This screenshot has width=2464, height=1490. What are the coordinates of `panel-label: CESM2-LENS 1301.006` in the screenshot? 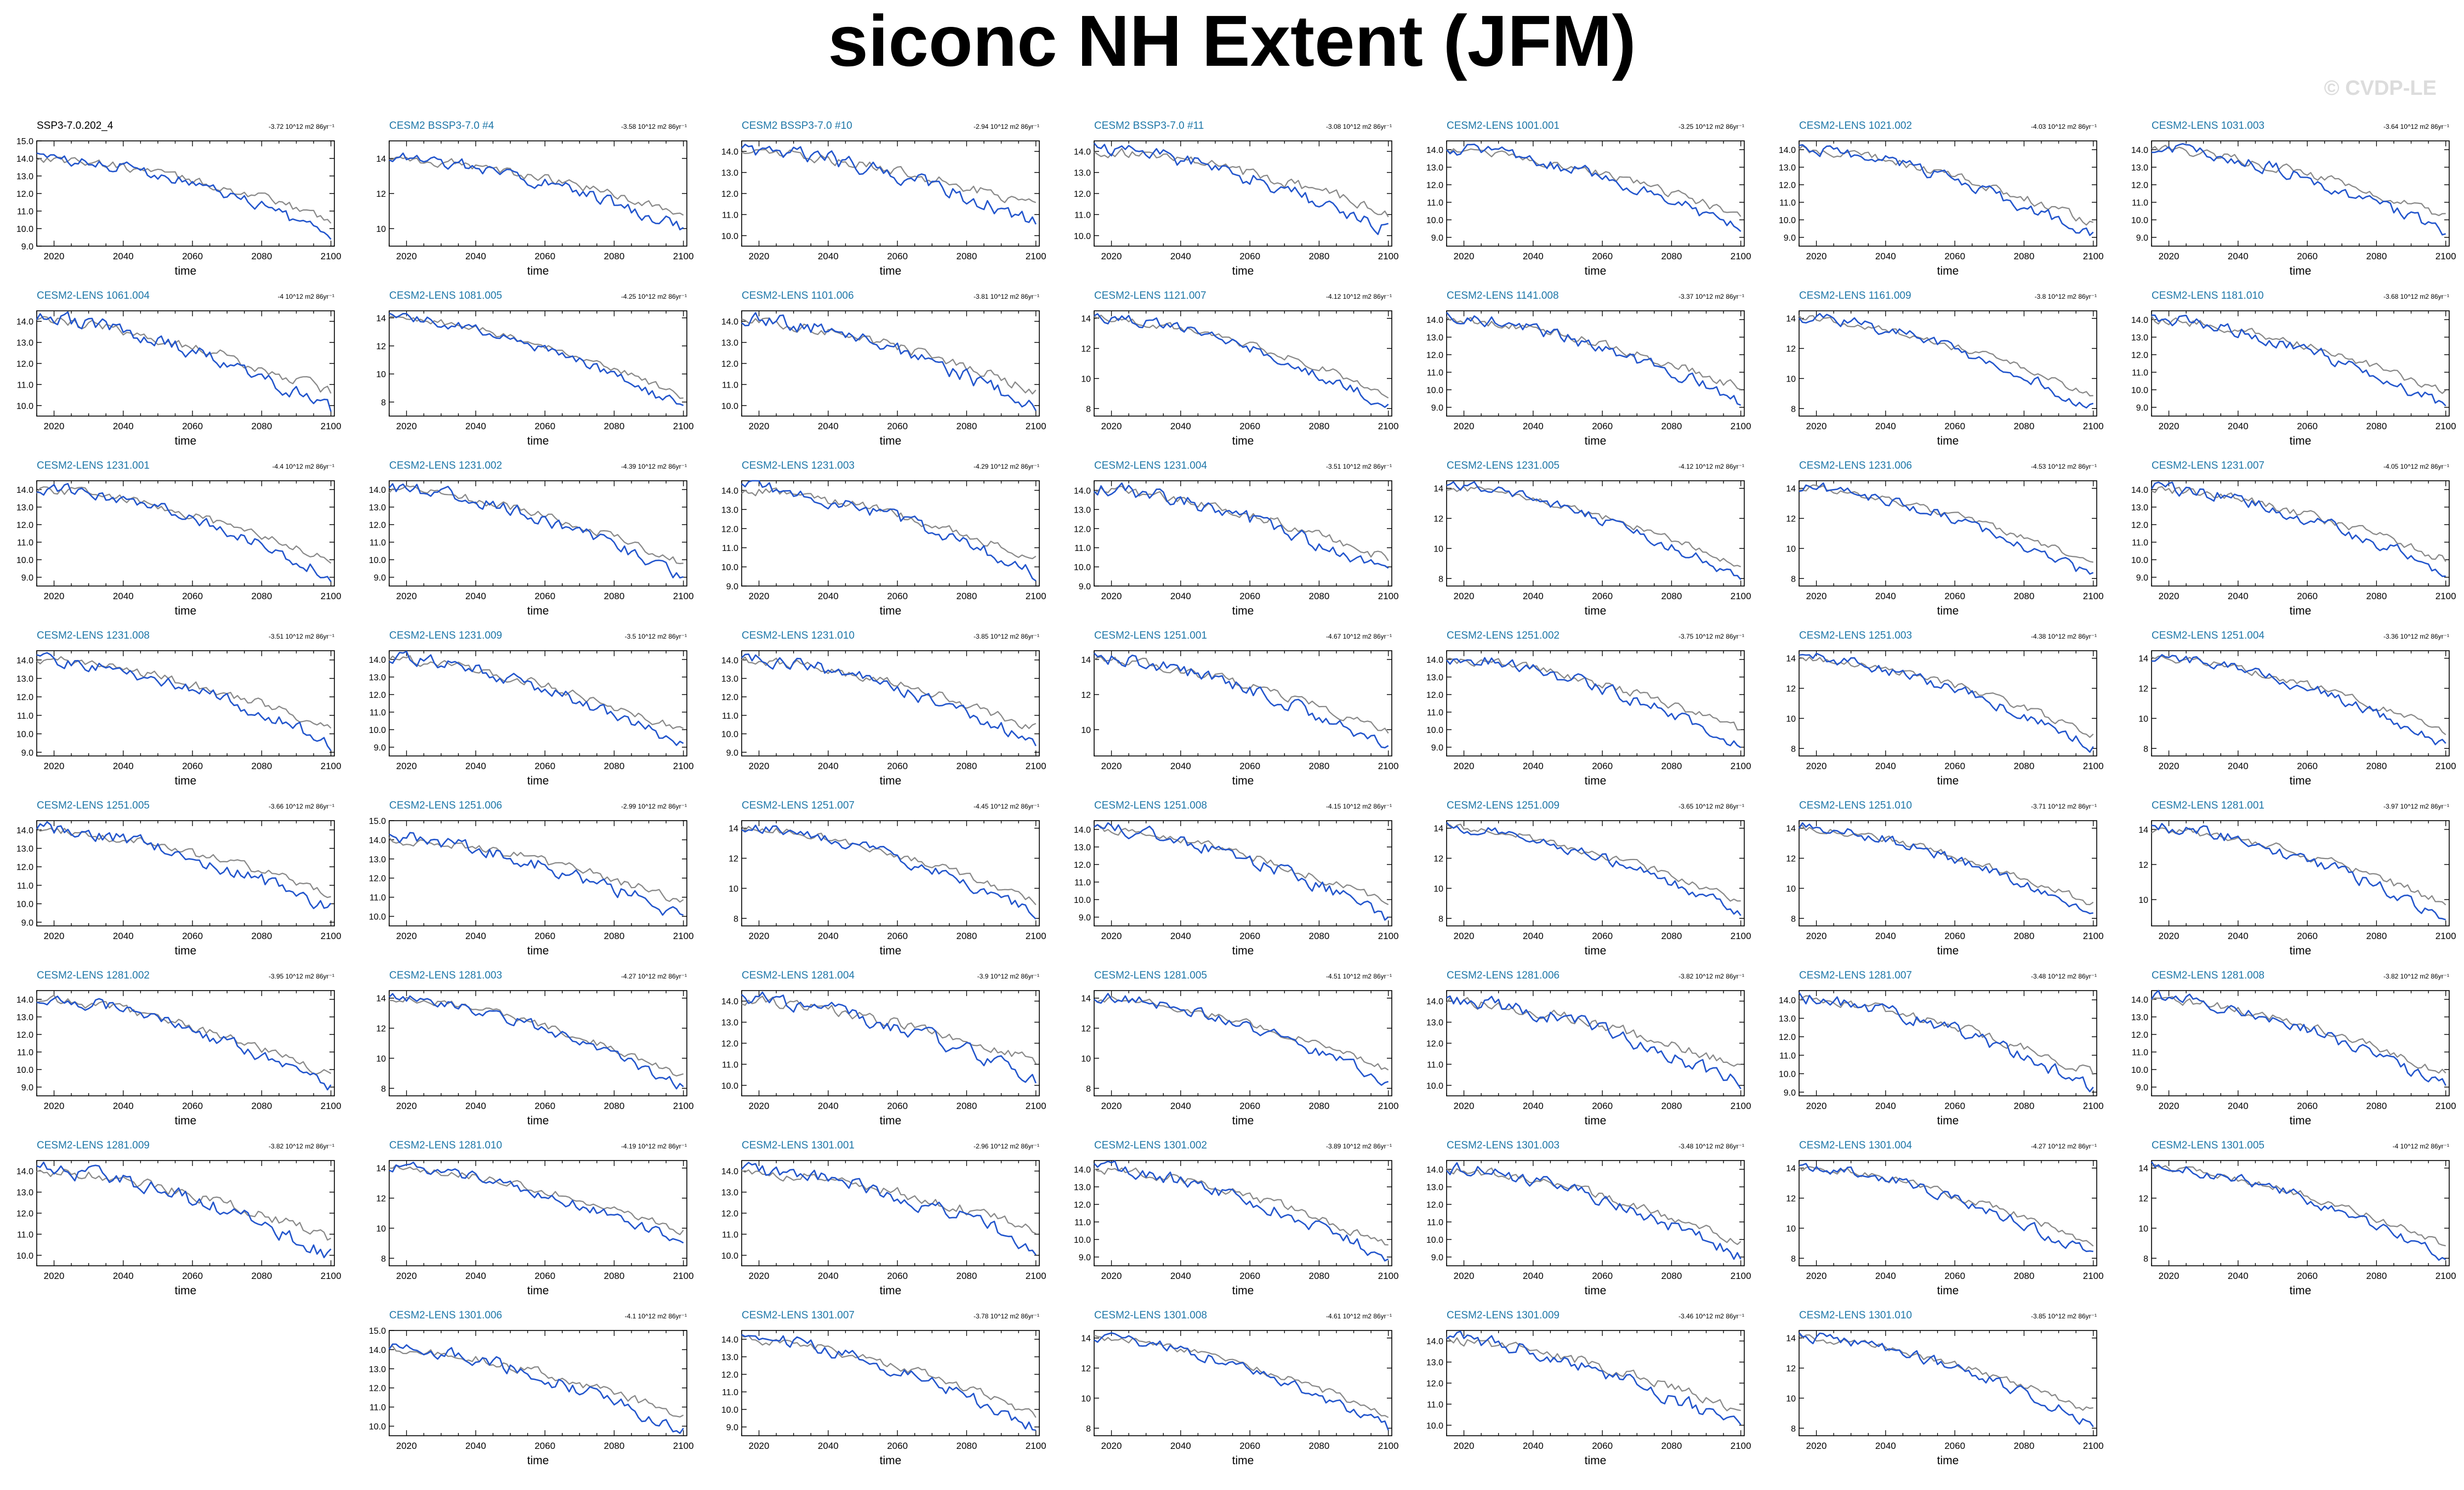 It's located at (445, 1315).